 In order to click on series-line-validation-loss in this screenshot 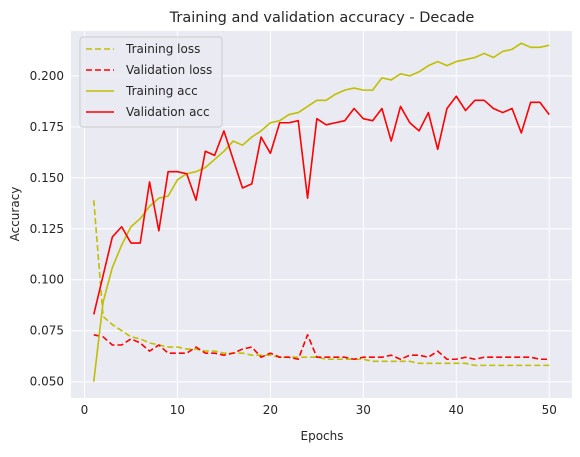, I will do `click(321, 347)`.